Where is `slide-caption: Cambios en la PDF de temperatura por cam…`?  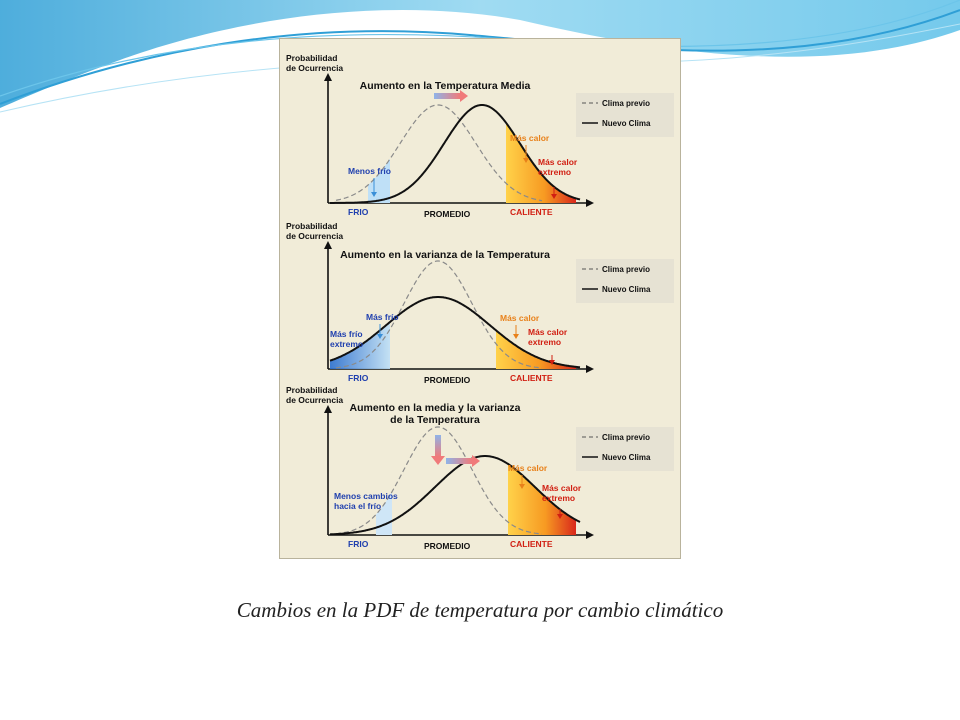
slide-caption: Cambios en la PDF de temperatura por cam… is located at coordinates (480, 610).